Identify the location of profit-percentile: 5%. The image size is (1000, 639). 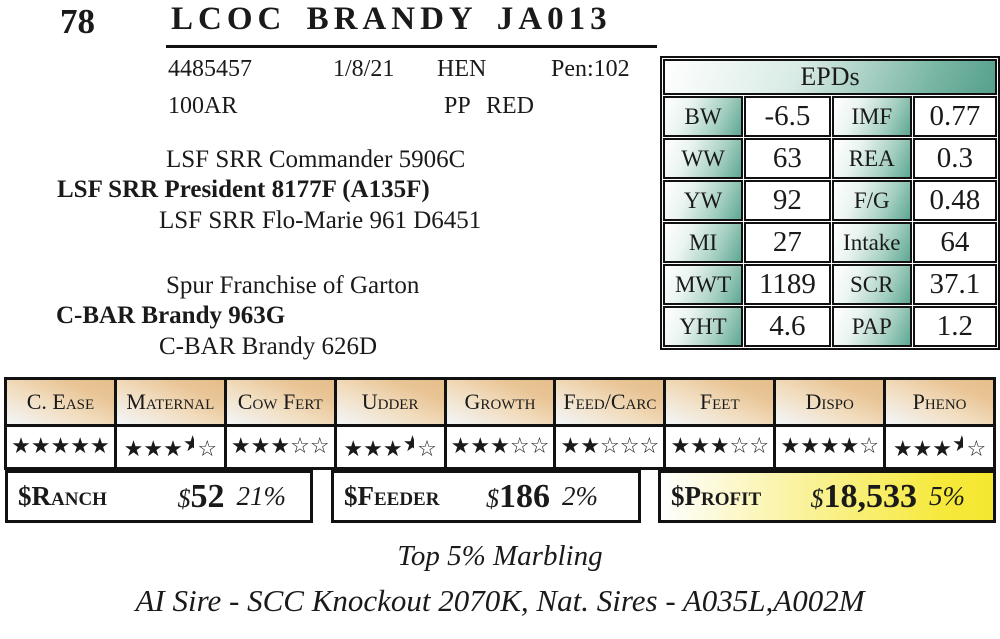
(947, 496).